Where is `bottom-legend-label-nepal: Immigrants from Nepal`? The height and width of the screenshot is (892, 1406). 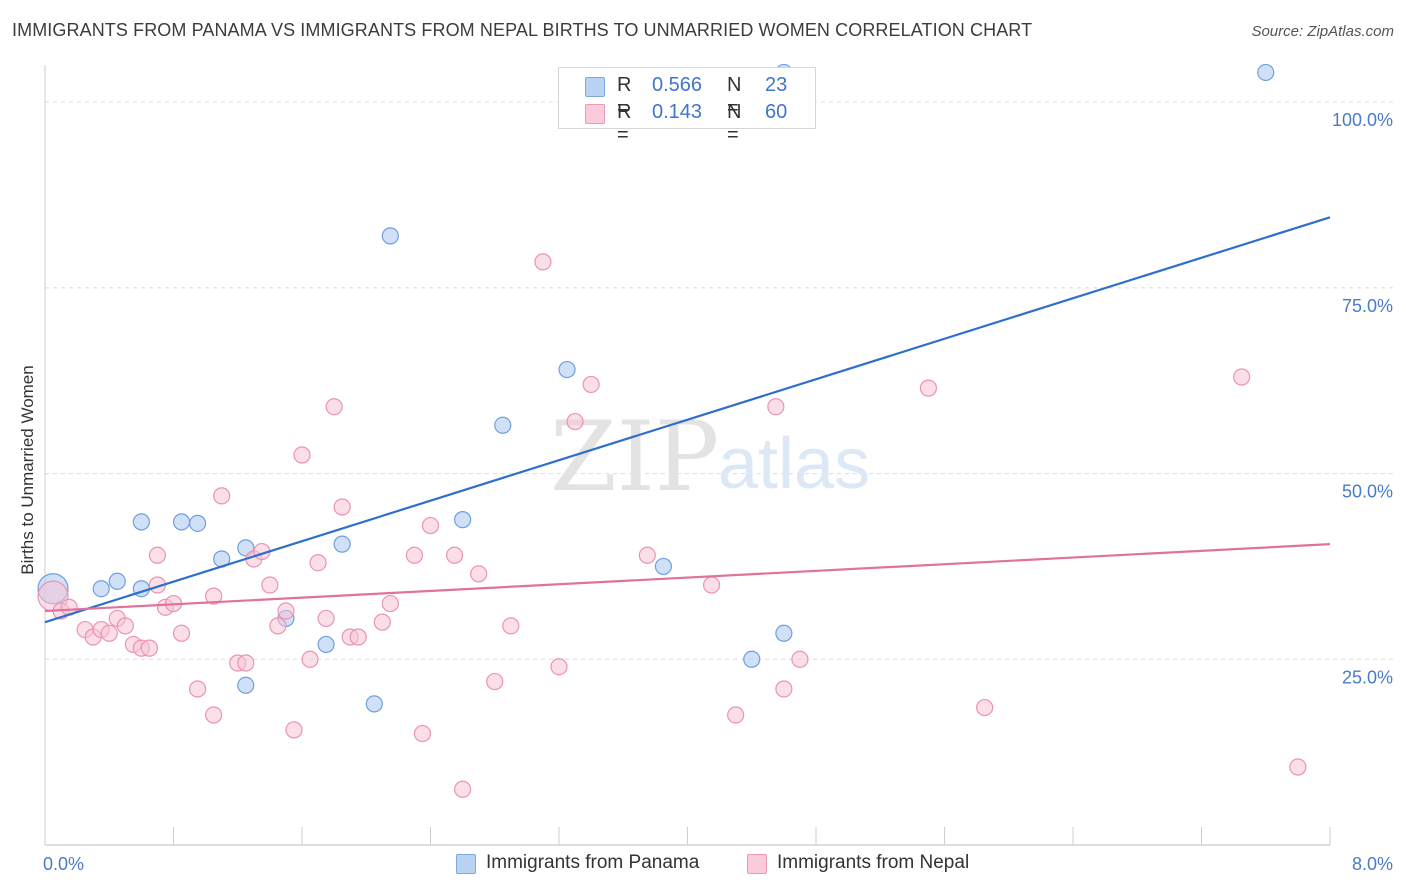
bottom-legend-label-nepal: Immigrants from Nepal is located at coordinates (873, 862).